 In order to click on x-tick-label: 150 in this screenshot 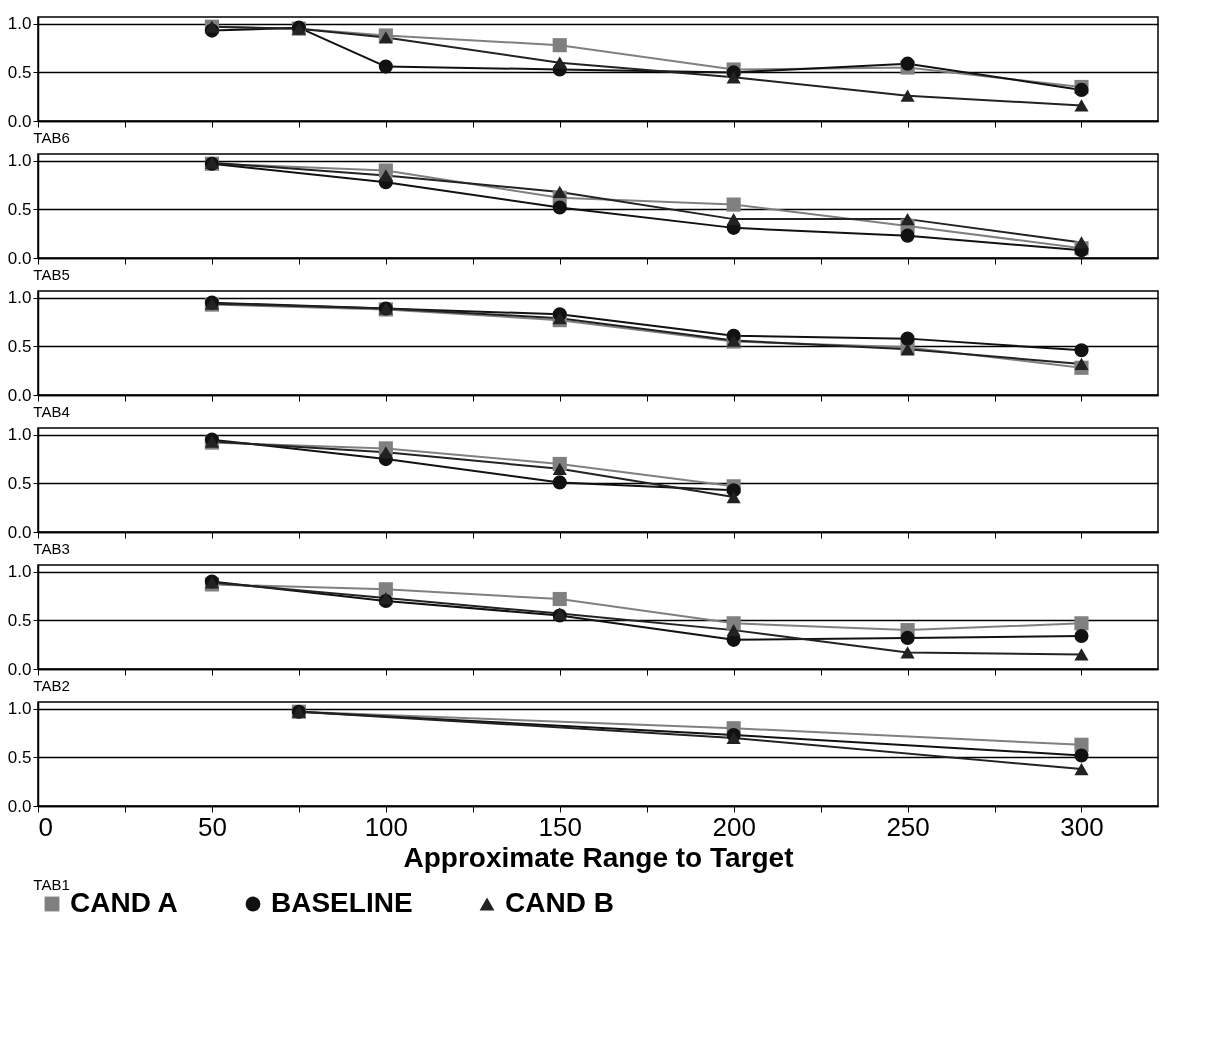, I will do `click(560, 826)`.